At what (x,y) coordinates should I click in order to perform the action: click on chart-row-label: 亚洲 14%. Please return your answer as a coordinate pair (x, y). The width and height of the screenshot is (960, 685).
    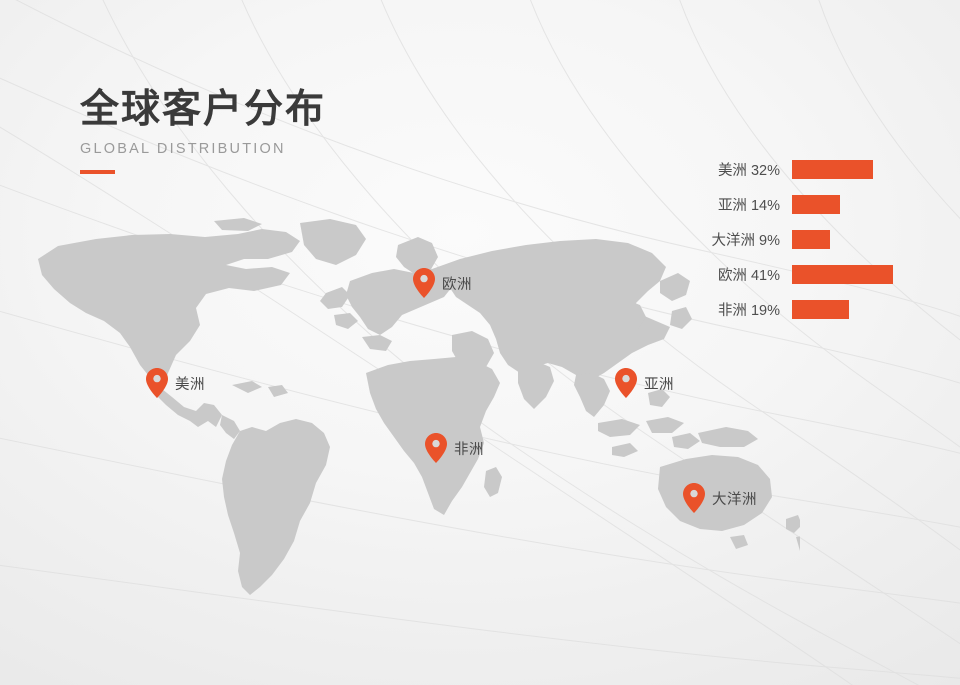
    Looking at the image, I should click on (748, 206).